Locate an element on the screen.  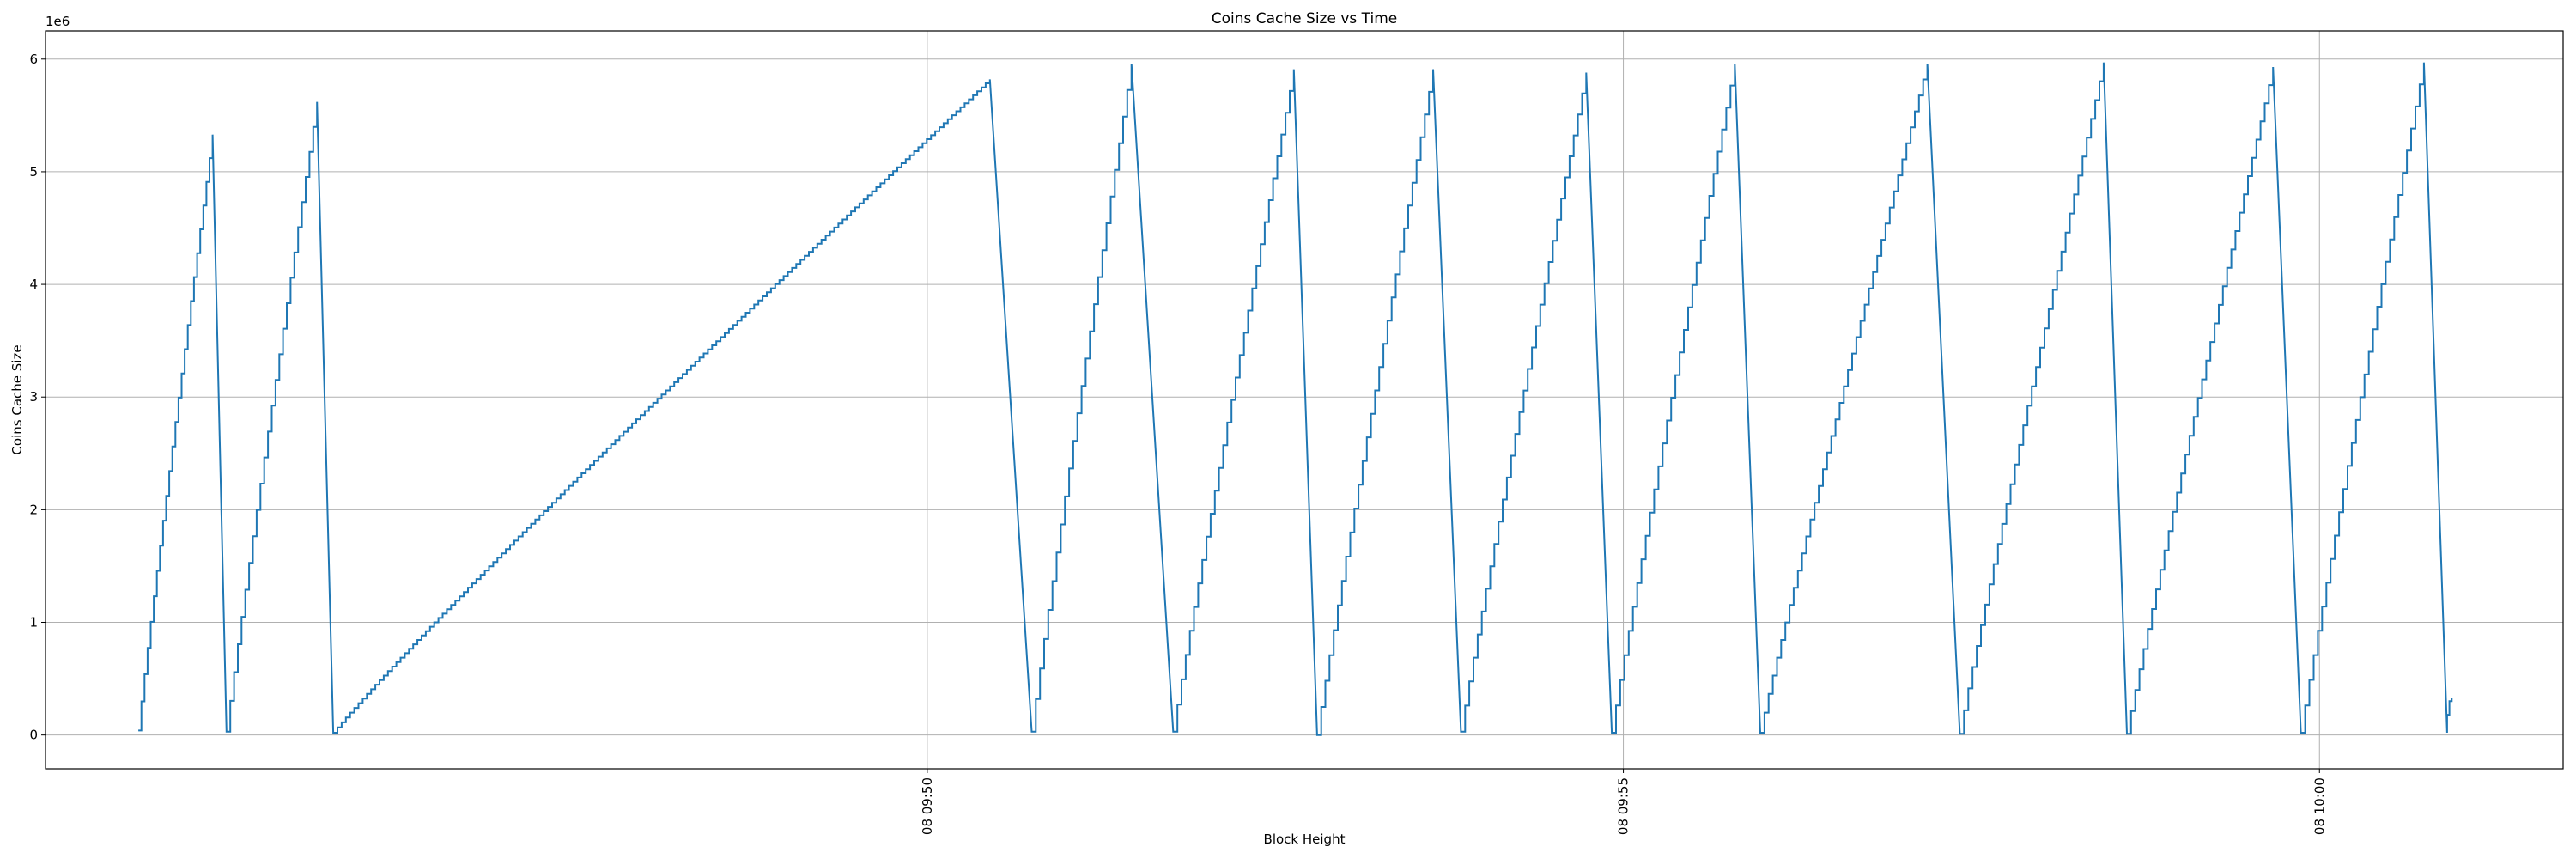
y-tick-label: 4 is located at coordinates (33, 285).